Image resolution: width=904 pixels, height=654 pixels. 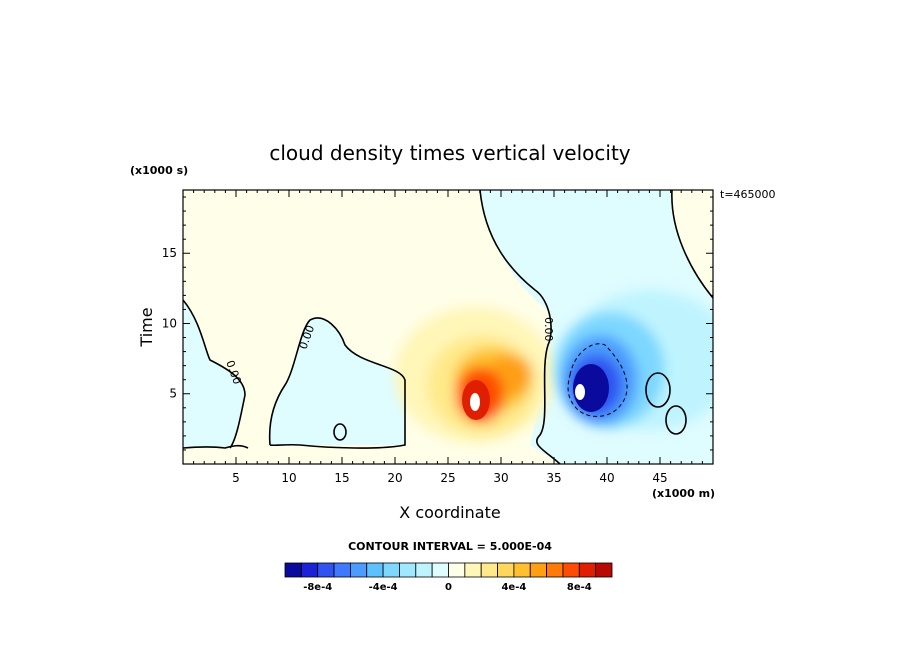 I want to click on x-tick-label: 5, so click(x=236, y=478).